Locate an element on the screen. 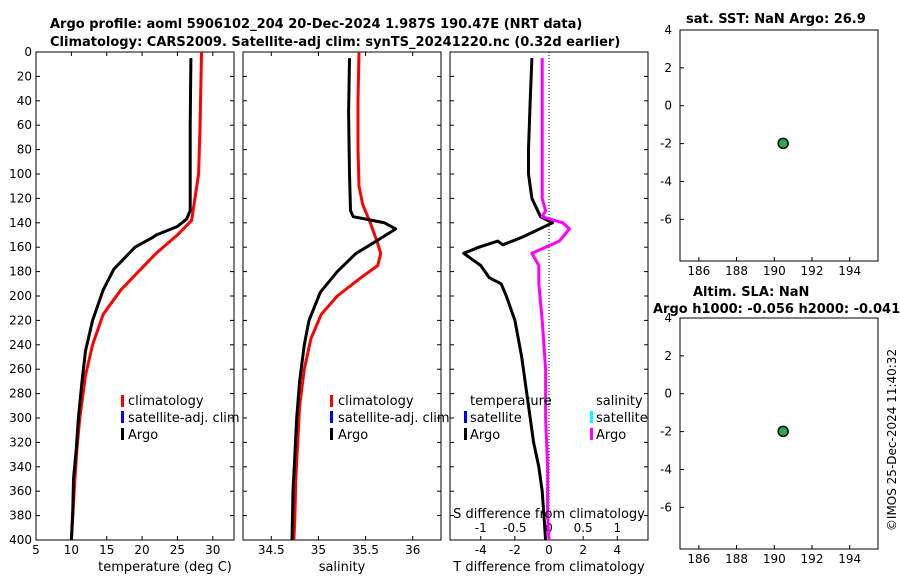 The height and width of the screenshot is (580, 900). t-difference-xlabel: T difference from climatology is located at coordinates (548, 567).